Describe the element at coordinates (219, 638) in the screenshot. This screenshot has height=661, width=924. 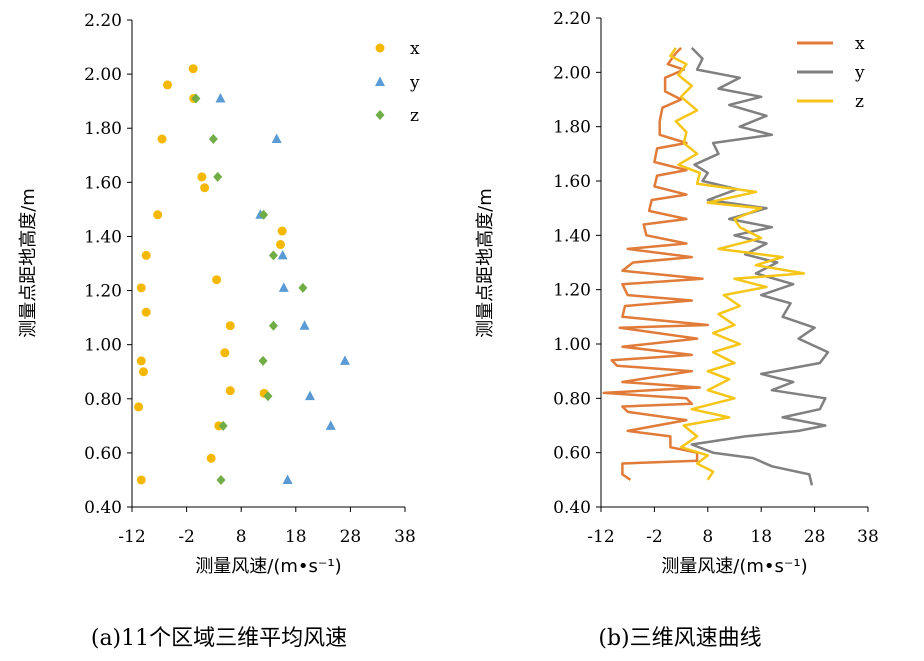
I see `chart-caption: (a)11个区域三维平均风速` at that location.